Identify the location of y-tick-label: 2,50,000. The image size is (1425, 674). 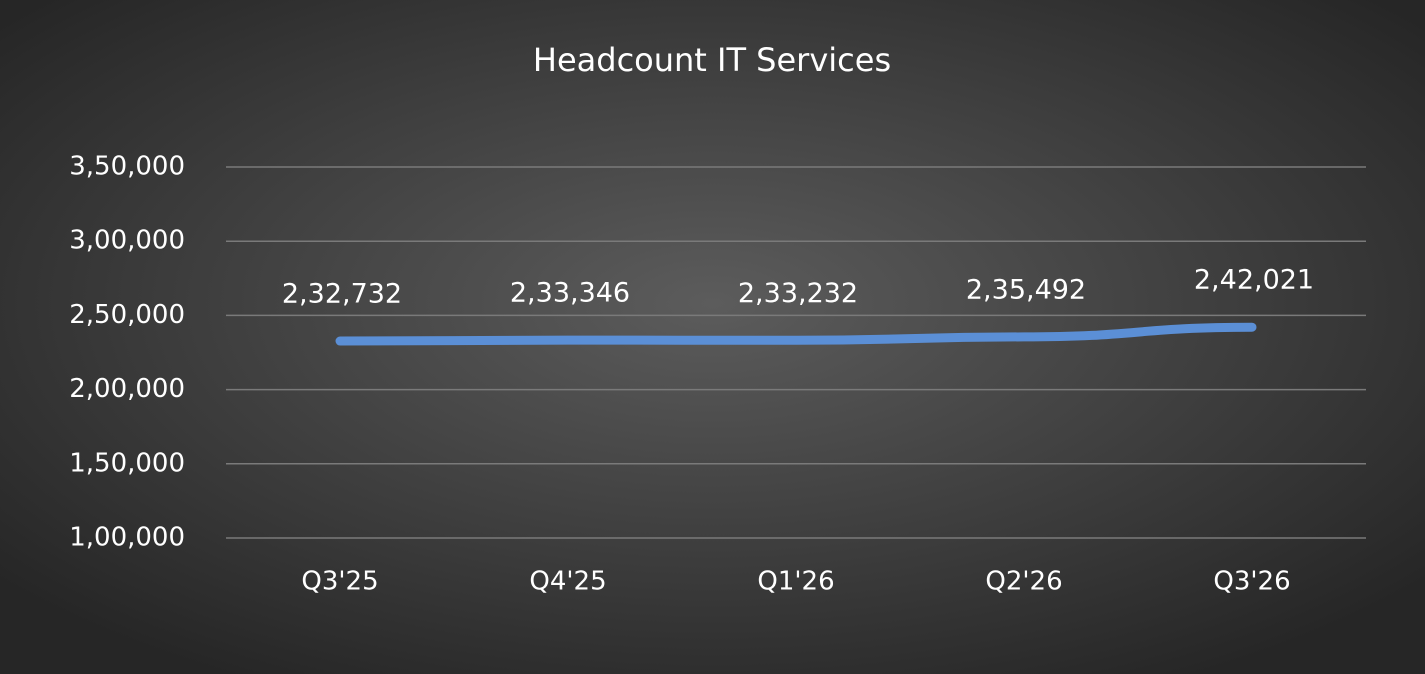
(127, 315).